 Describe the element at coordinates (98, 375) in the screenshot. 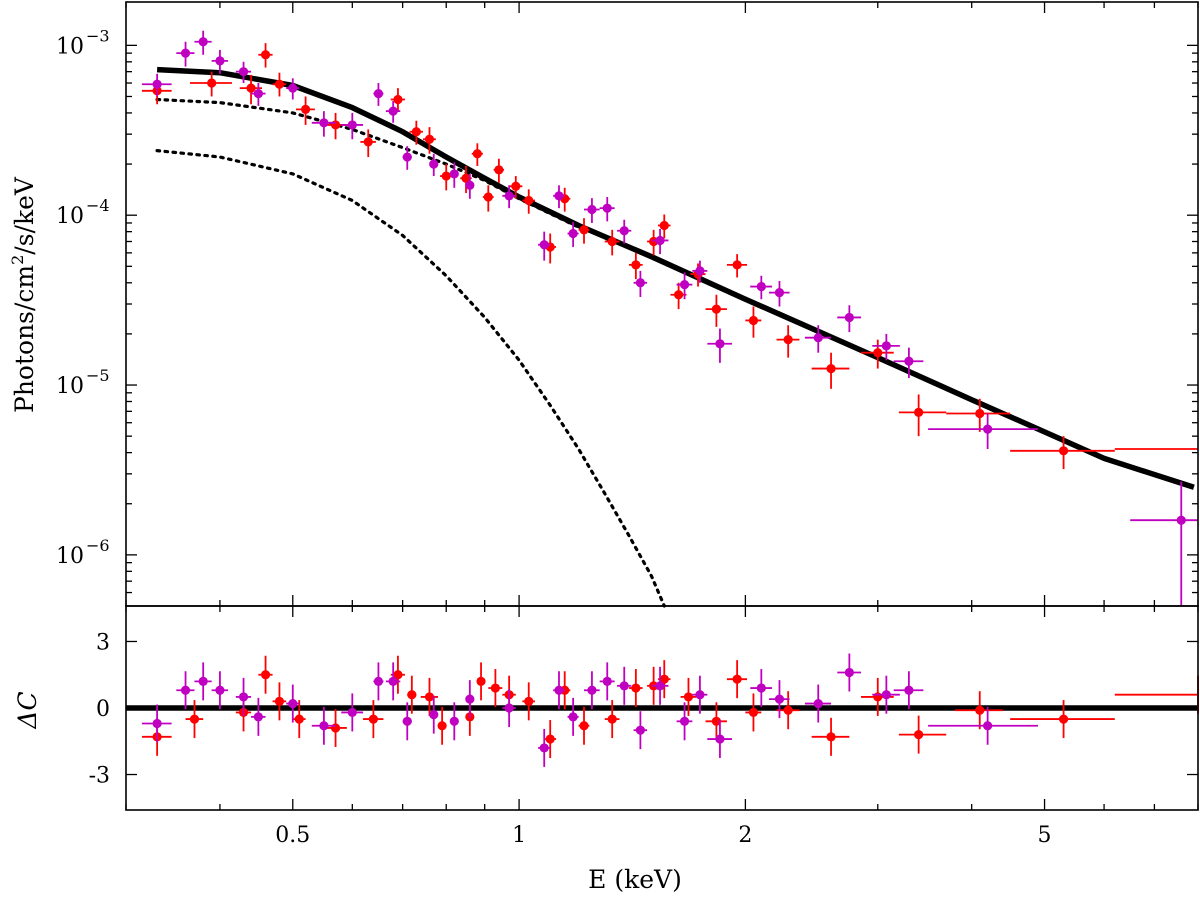

I see `y-tick-label-exponent: −5` at that location.